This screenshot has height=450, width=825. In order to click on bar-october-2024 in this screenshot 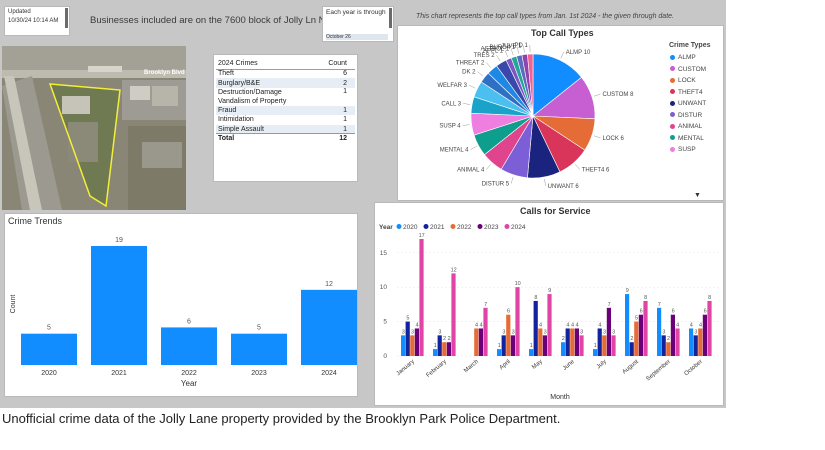, I will do `click(709, 328)`.